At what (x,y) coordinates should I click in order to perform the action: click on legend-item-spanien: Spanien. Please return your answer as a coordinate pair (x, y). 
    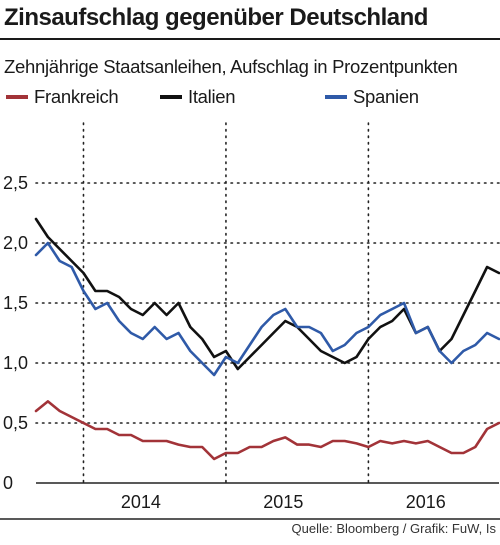
    Looking at the image, I should click on (372, 97).